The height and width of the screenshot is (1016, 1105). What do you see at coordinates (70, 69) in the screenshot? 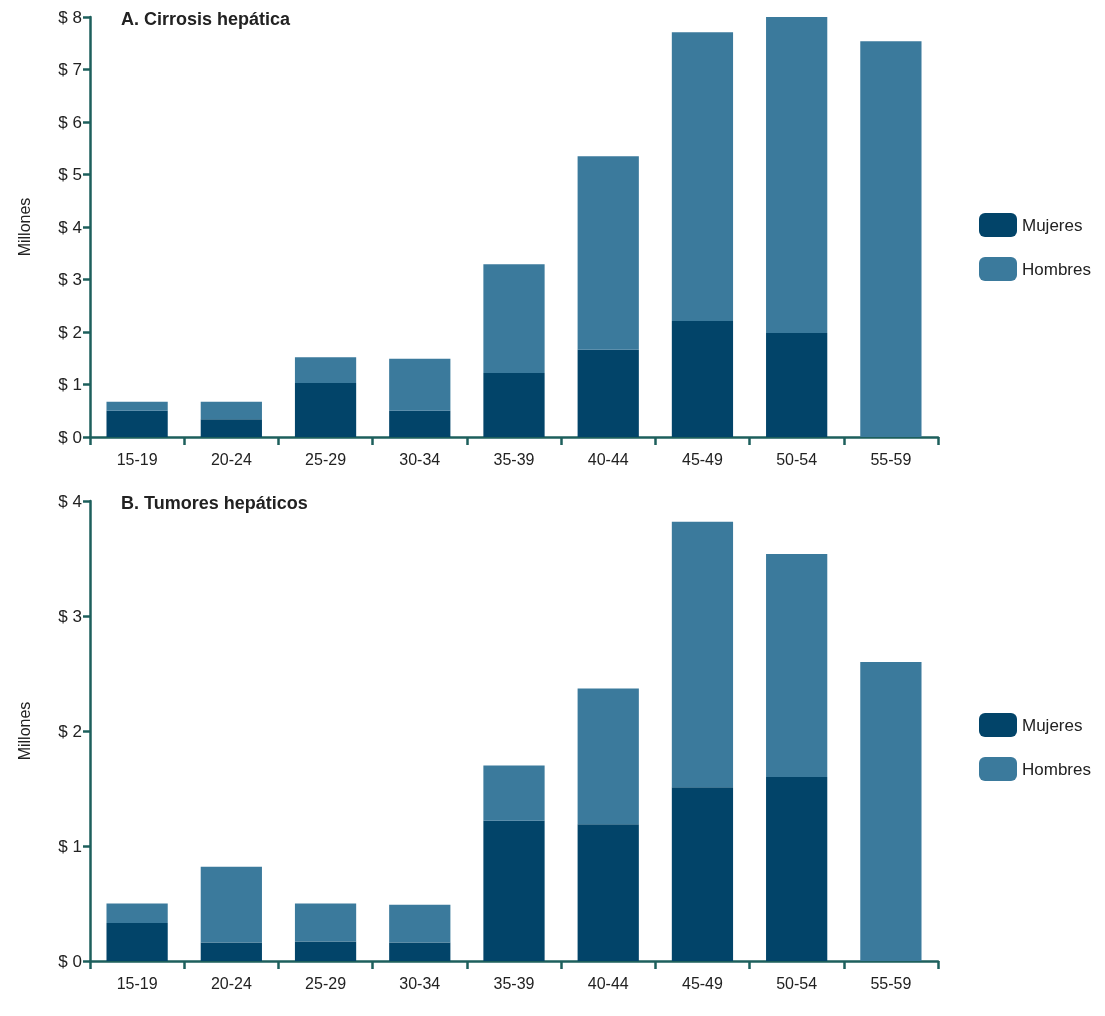
I see `y-tick-label: $ 7` at bounding box center [70, 69].